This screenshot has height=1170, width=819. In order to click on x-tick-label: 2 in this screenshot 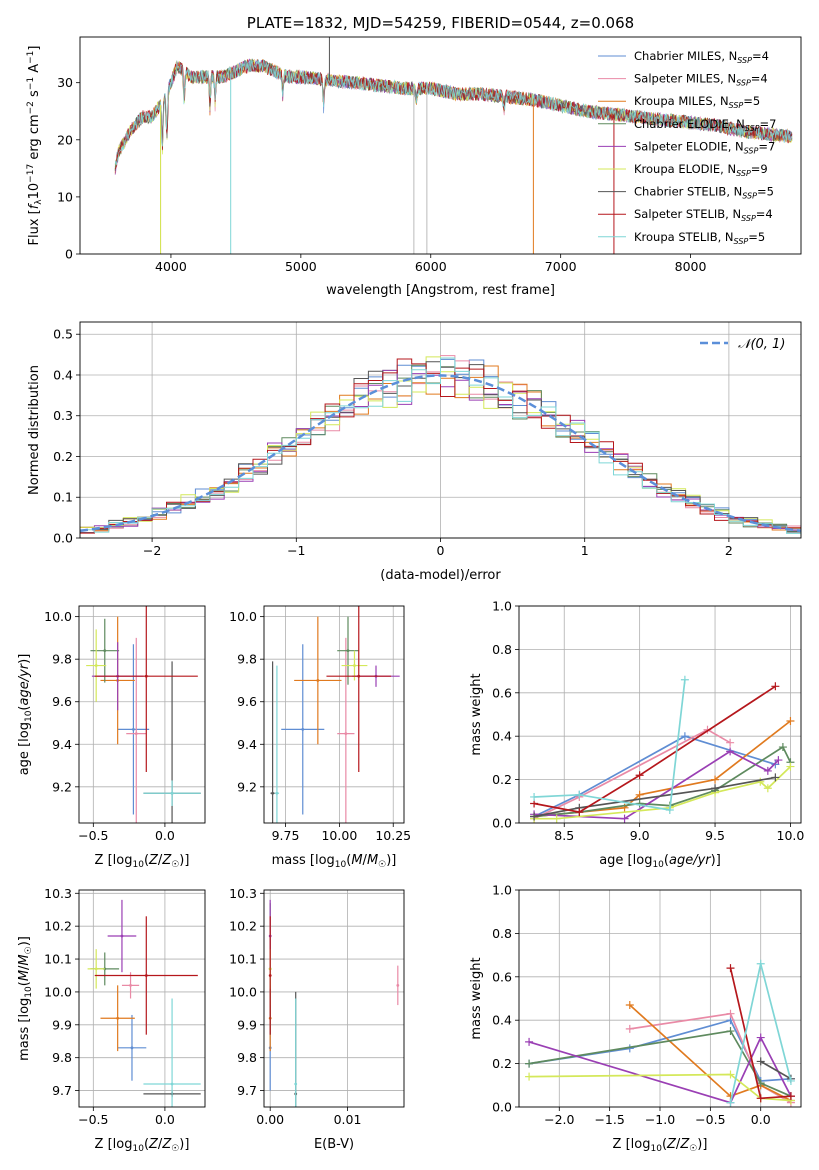, I will do `click(729, 550)`.